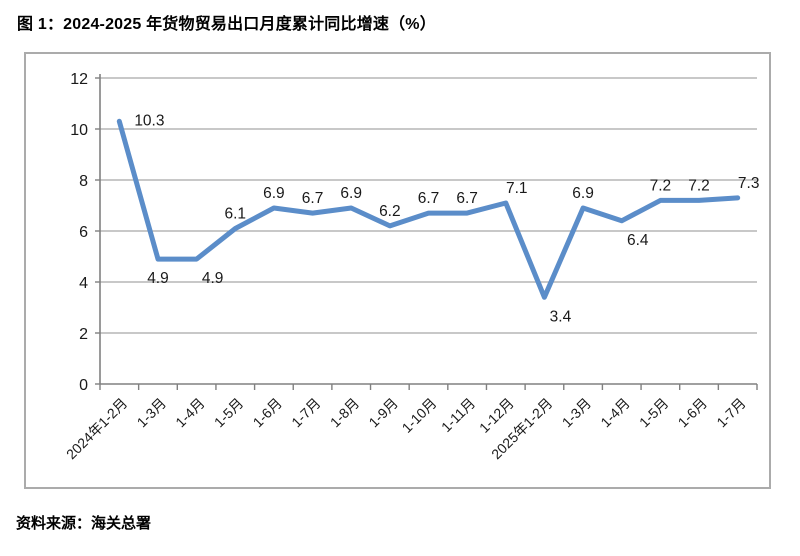  What do you see at coordinates (79, 79) in the screenshot?
I see `y-tick-label: 12` at bounding box center [79, 79].